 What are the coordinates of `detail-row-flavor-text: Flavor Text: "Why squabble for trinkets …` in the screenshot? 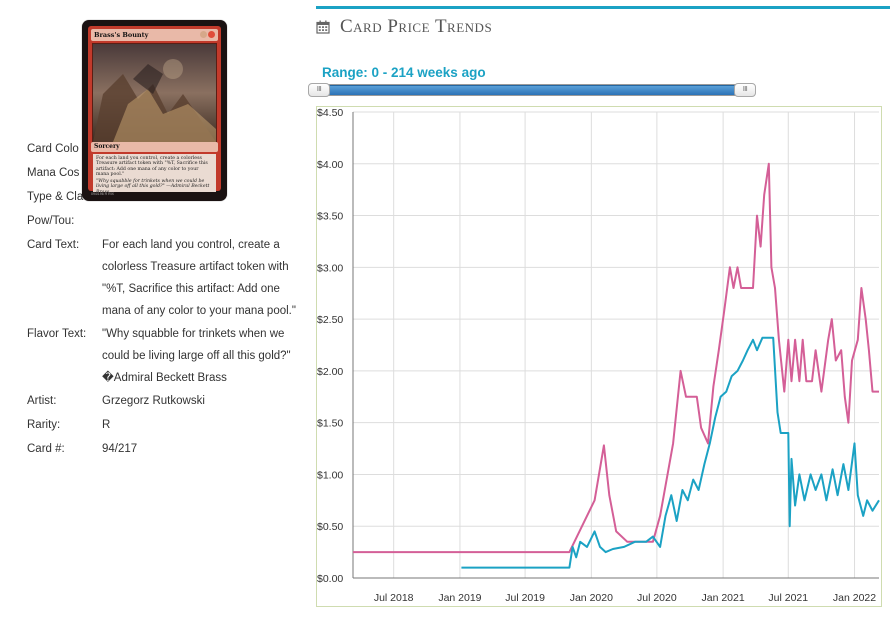 It's located at (162, 355).